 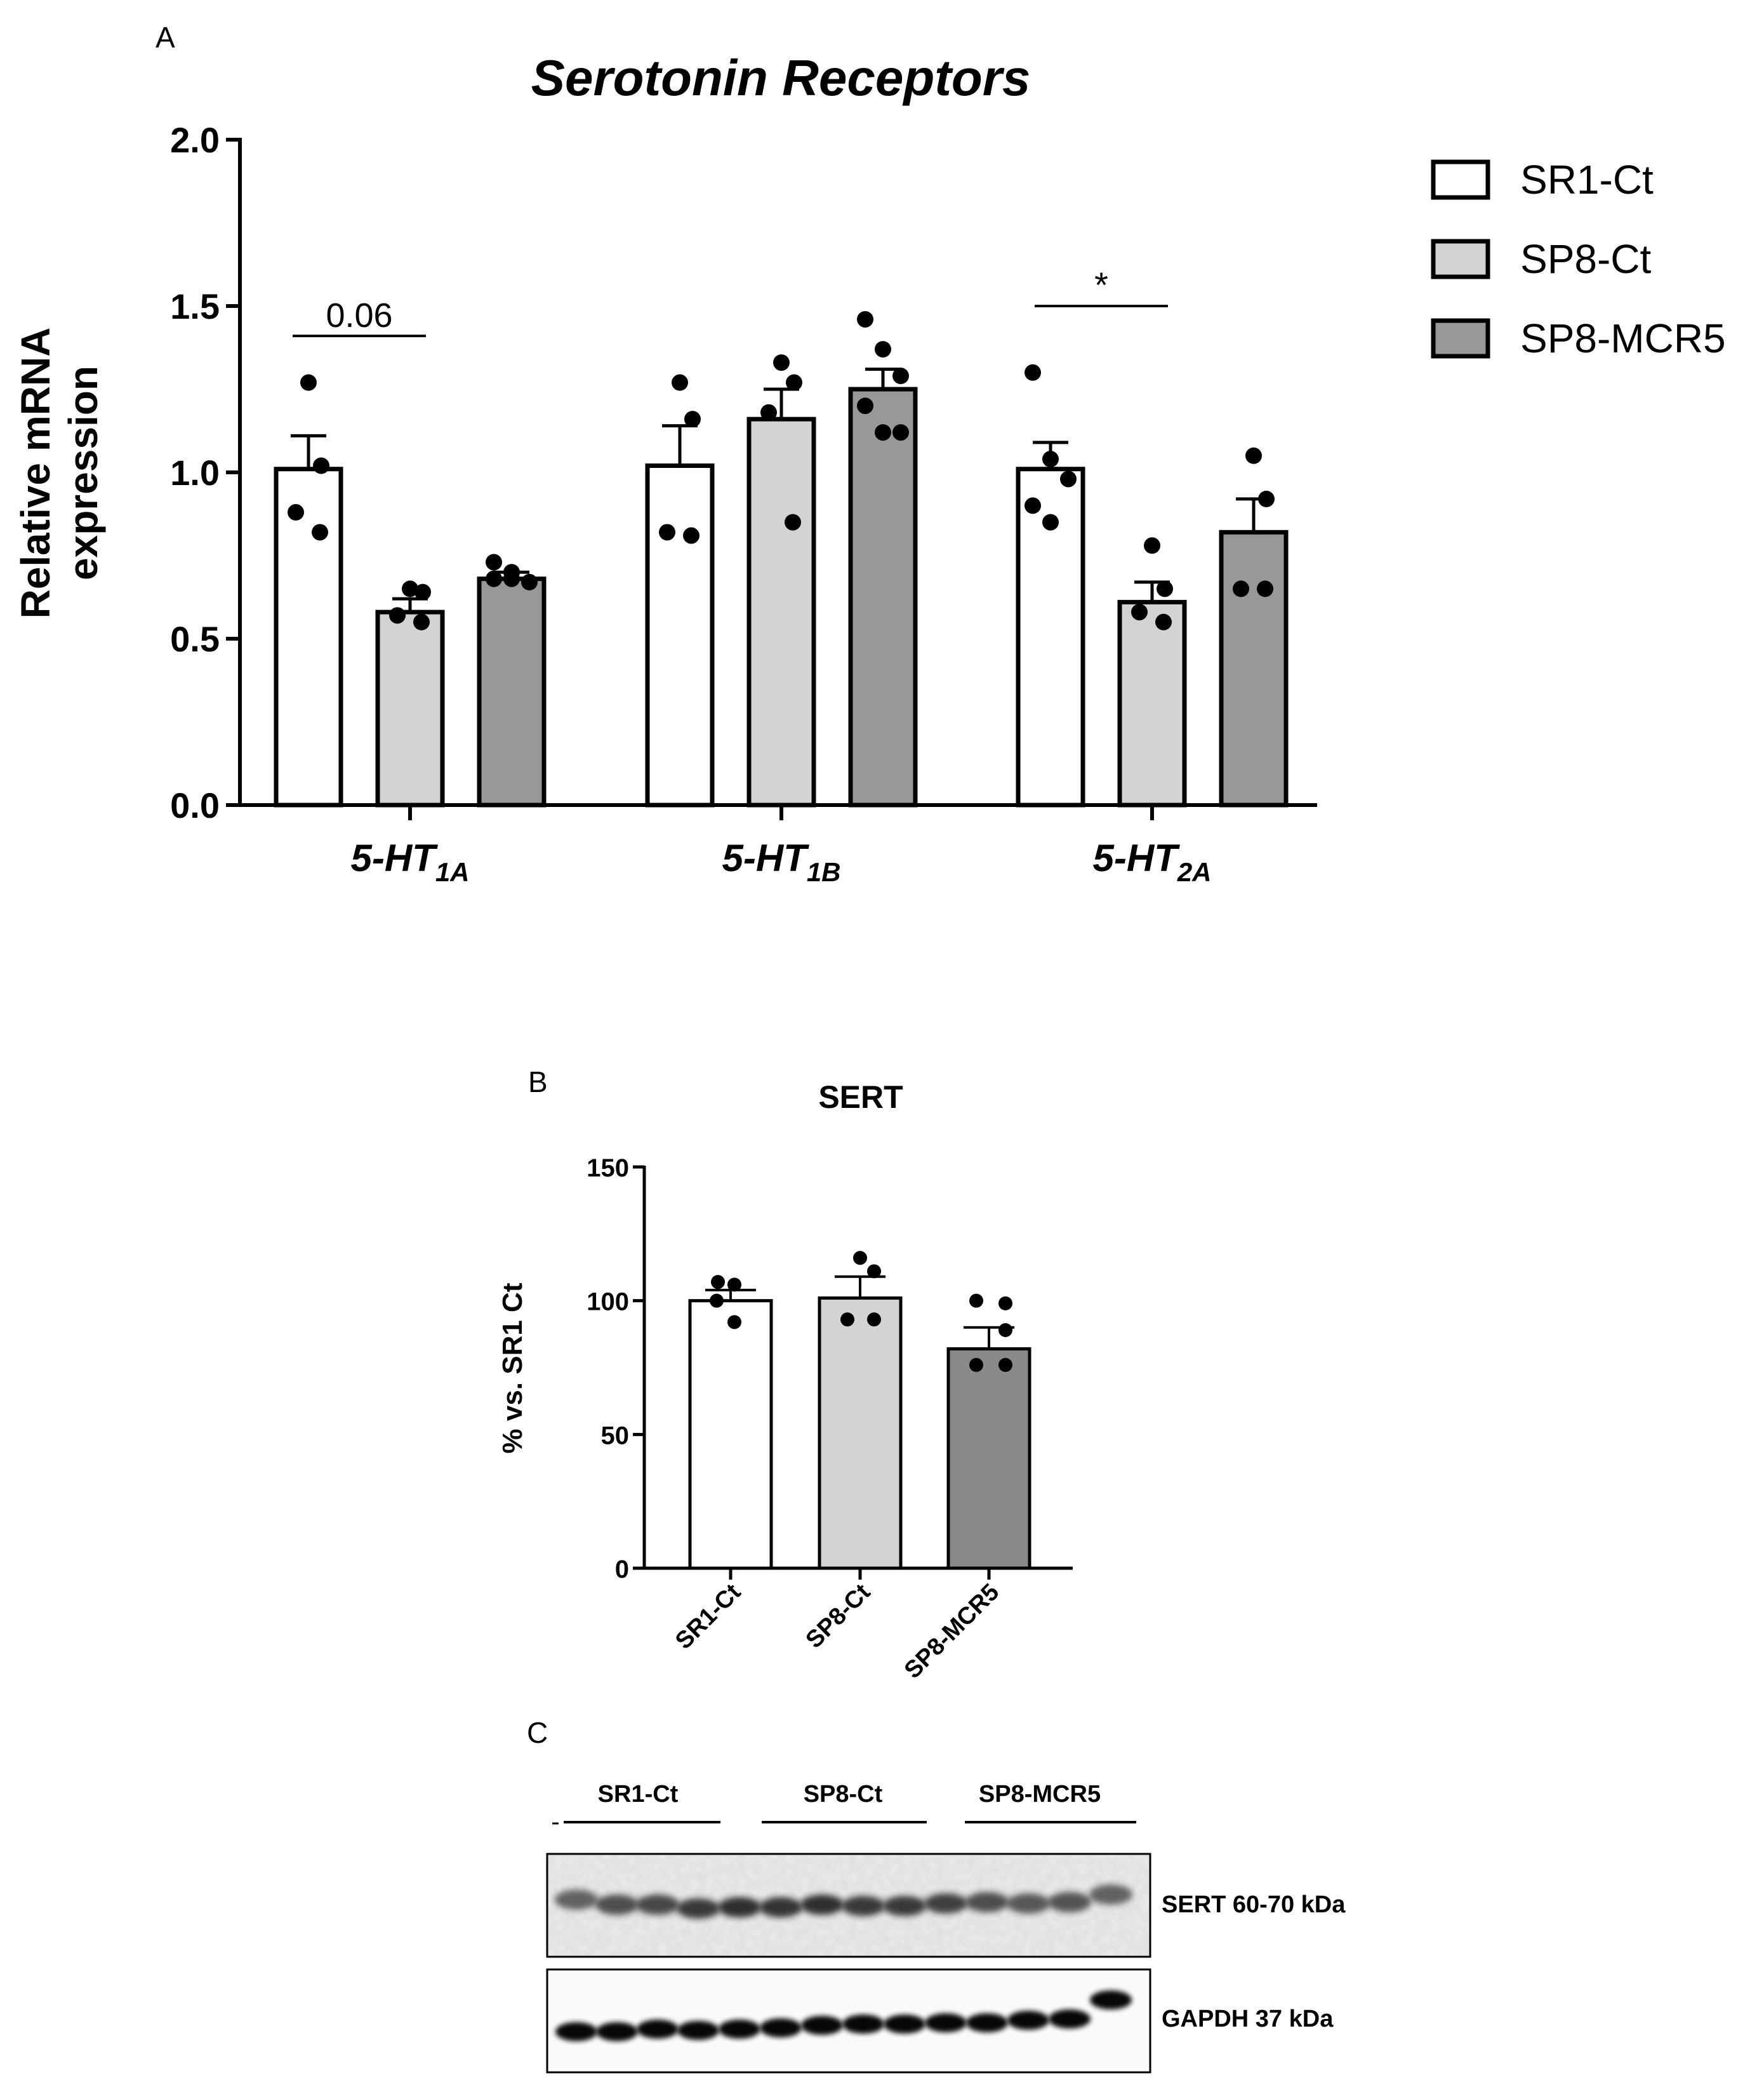 What do you see at coordinates (781, 78) in the screenshot?
I see `panel-a-title: Serotonin Receptors` at bounding box center [781, 78].